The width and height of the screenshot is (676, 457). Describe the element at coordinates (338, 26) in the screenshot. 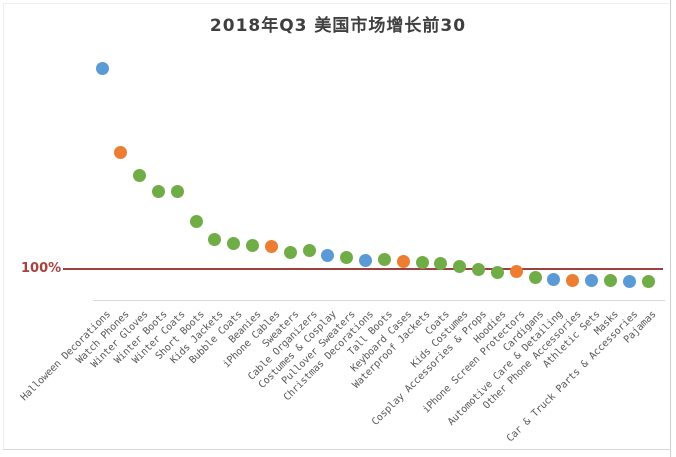

I see `chart-title: 2018年Q3 美国市场增长前30` at that location.